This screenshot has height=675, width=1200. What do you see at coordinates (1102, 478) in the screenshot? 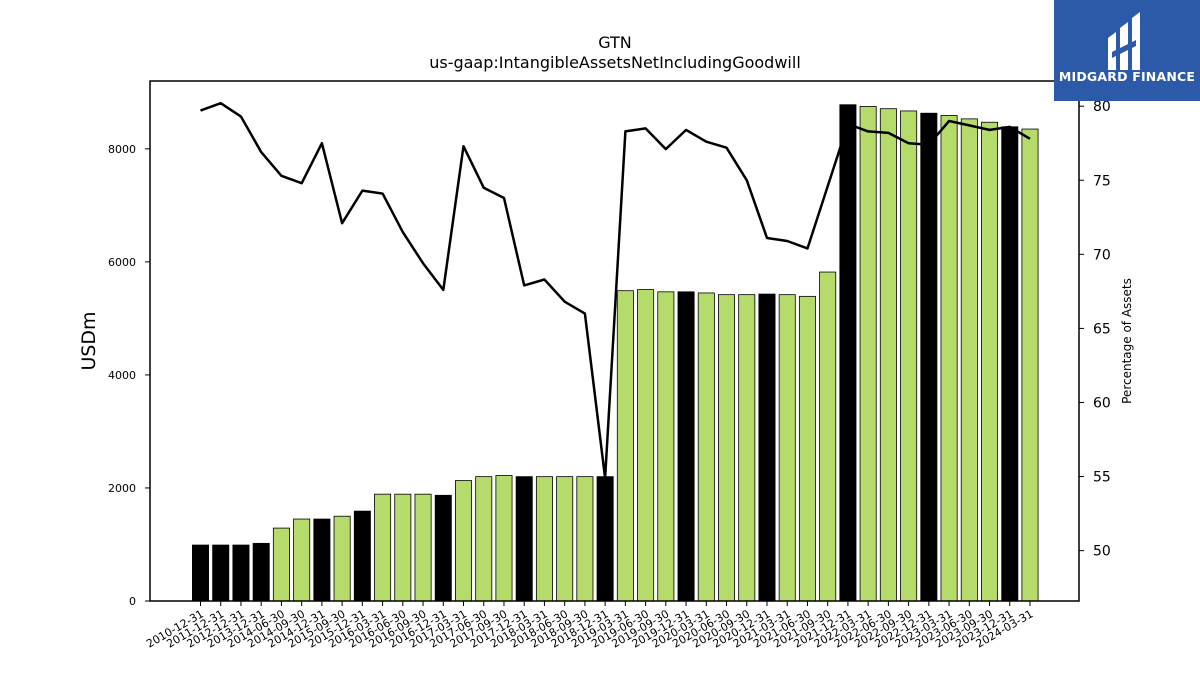
I see `y2-tick-label: 55` at bounding box center [1102, 478].